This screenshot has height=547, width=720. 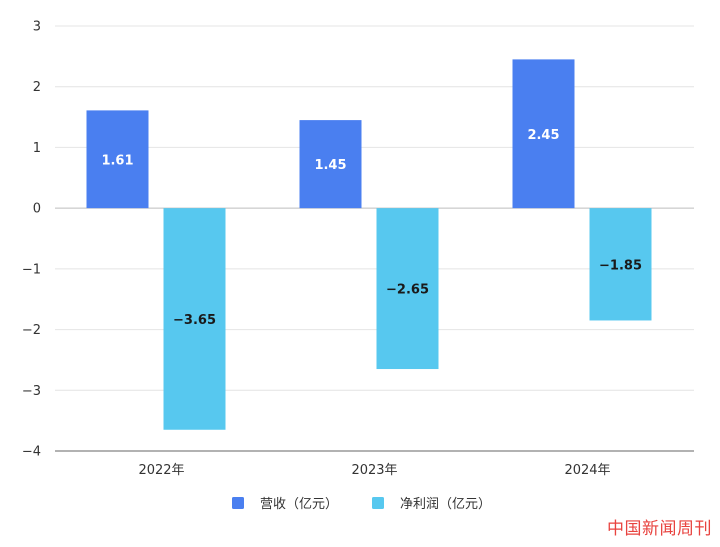 What do you see at coordinates (31, 330) in the screenshot?
I see `y-tick-label: −2` at bounding box center [31, 330].